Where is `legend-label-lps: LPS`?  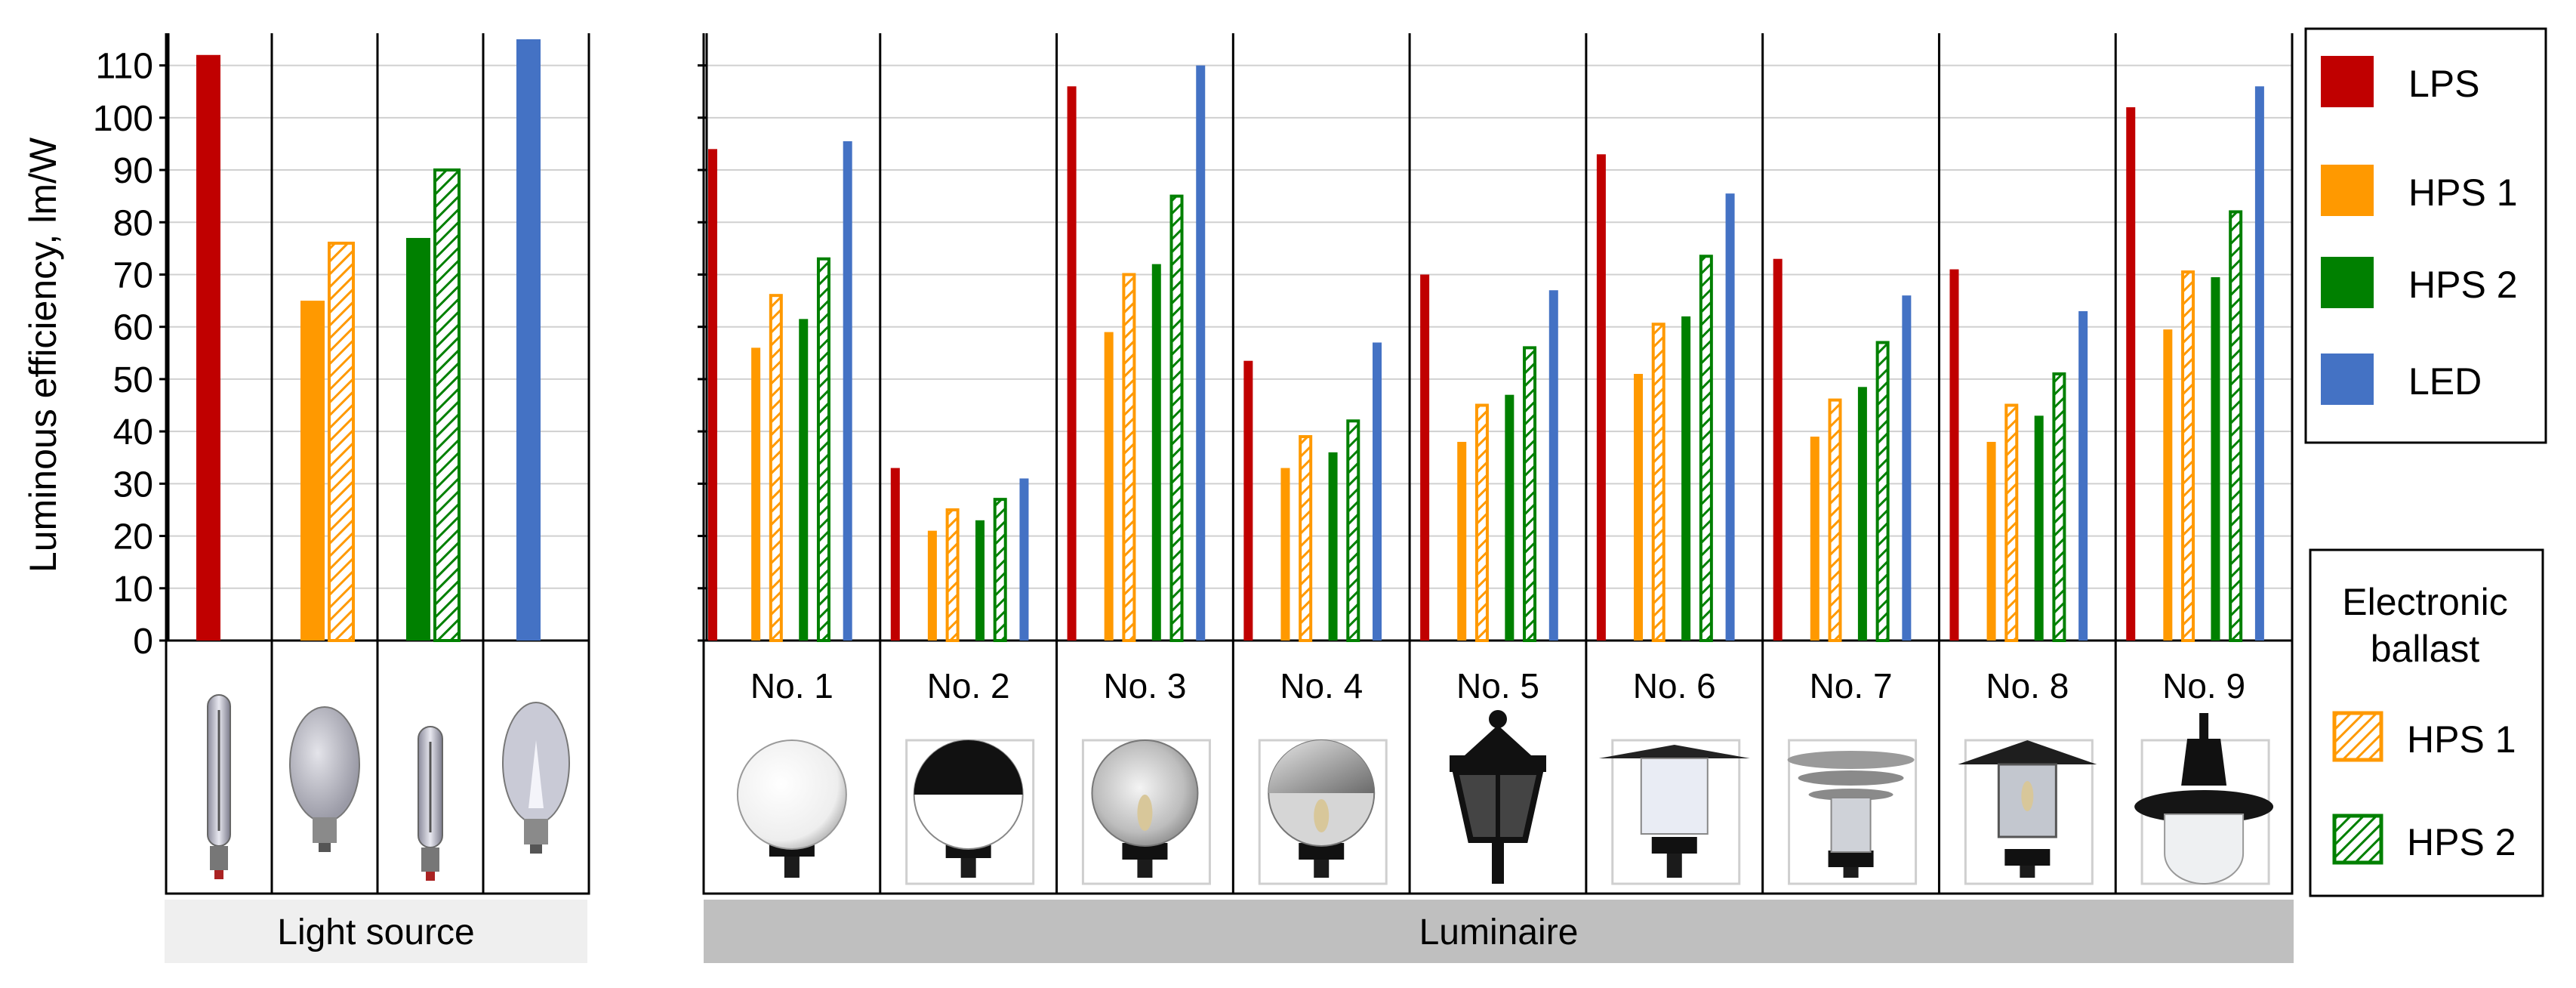 legend-label-lps: LPS is located at coordinates (2444, 84).